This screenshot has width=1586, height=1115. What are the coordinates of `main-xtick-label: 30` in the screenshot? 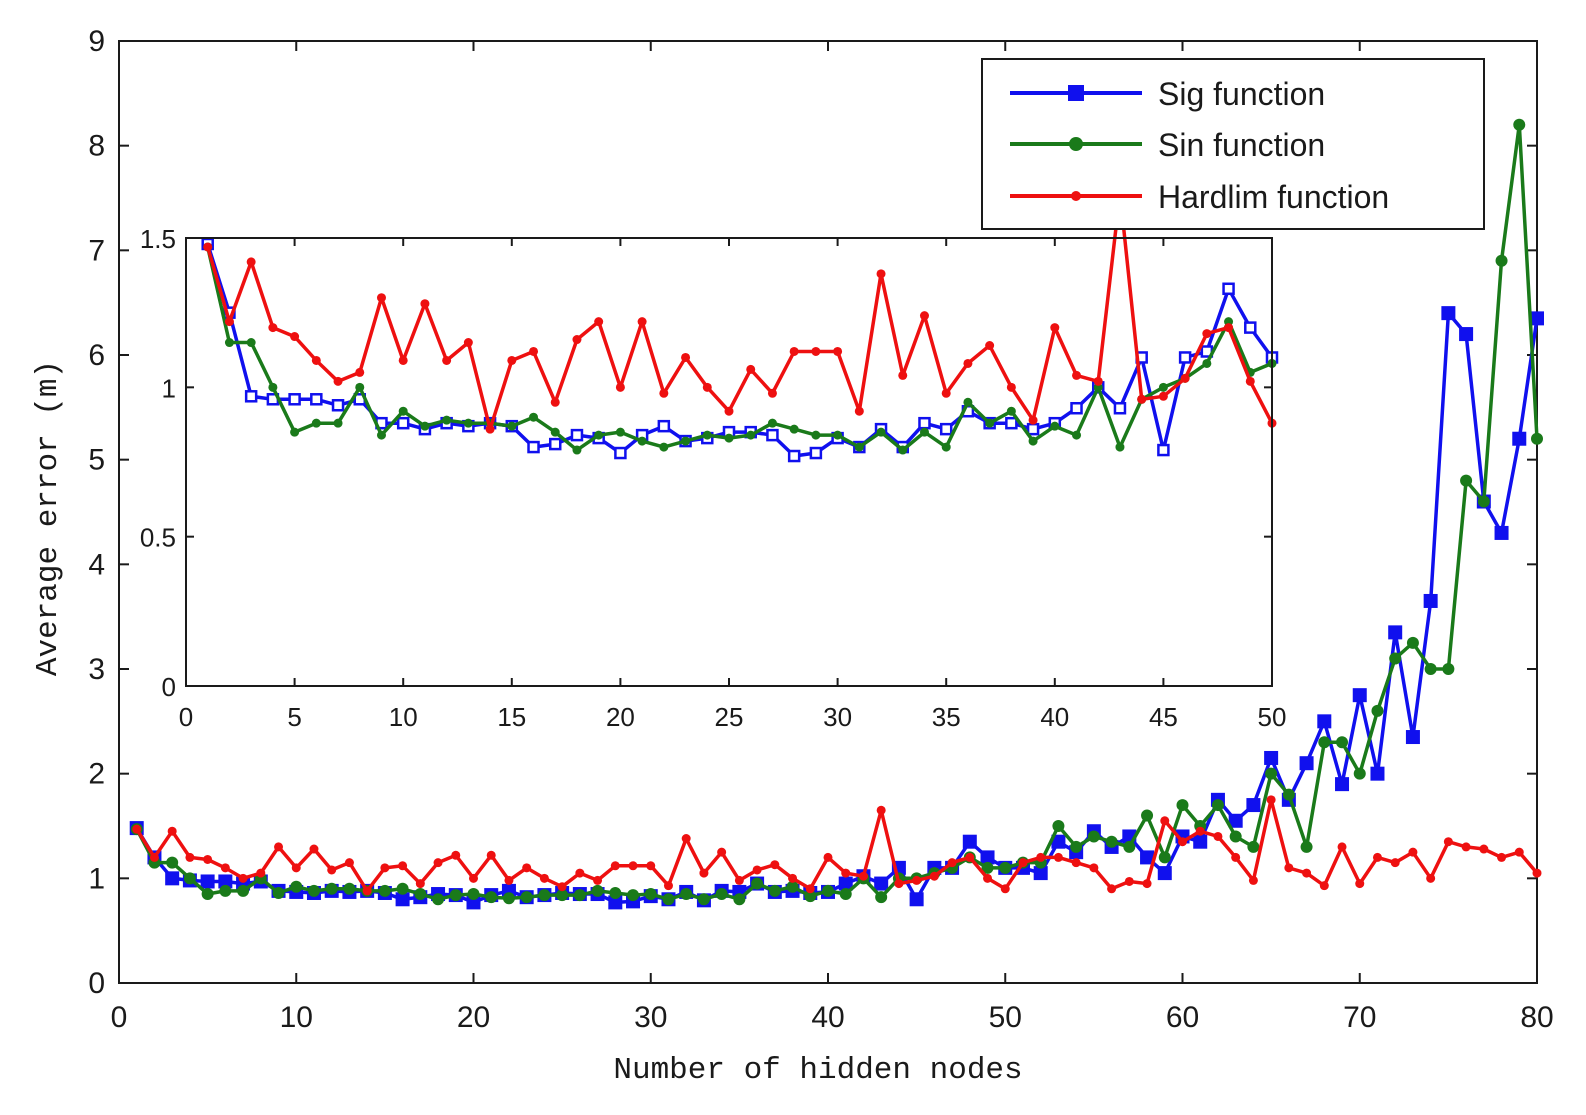 It's located at (650, 1017).